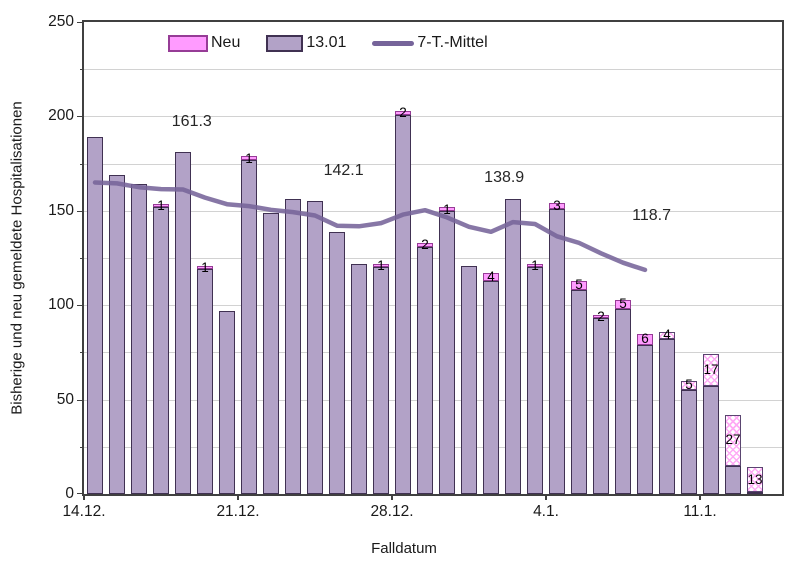 This screenshot has height=573, width=804. I want to click on bar-value-label: 13, so click(755, 479).